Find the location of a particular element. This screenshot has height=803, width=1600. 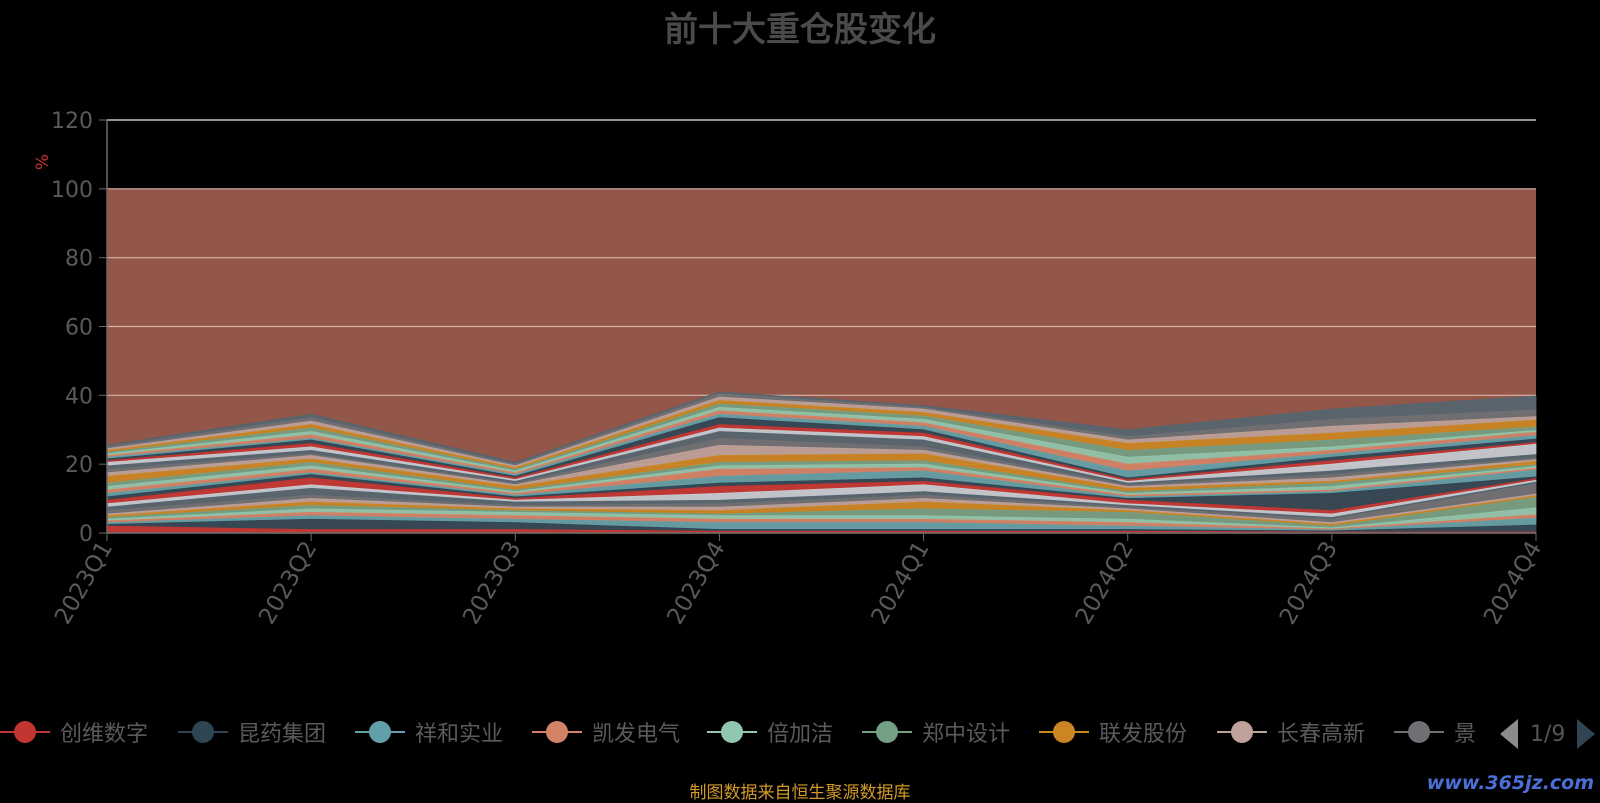

legend-item: 创维数字 is located at coordinates (74, 732).